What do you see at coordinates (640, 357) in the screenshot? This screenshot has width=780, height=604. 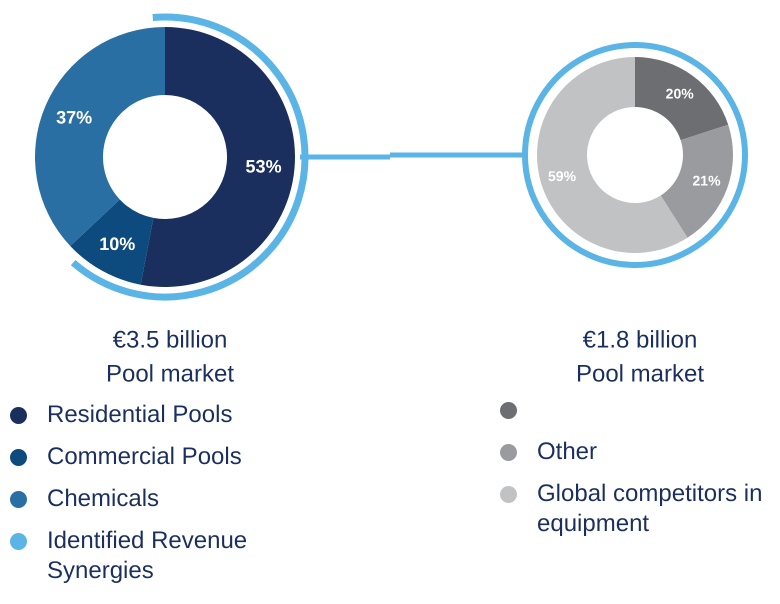 I see `text: €1.8 billion Pool market` at bounding box center [640, 357].